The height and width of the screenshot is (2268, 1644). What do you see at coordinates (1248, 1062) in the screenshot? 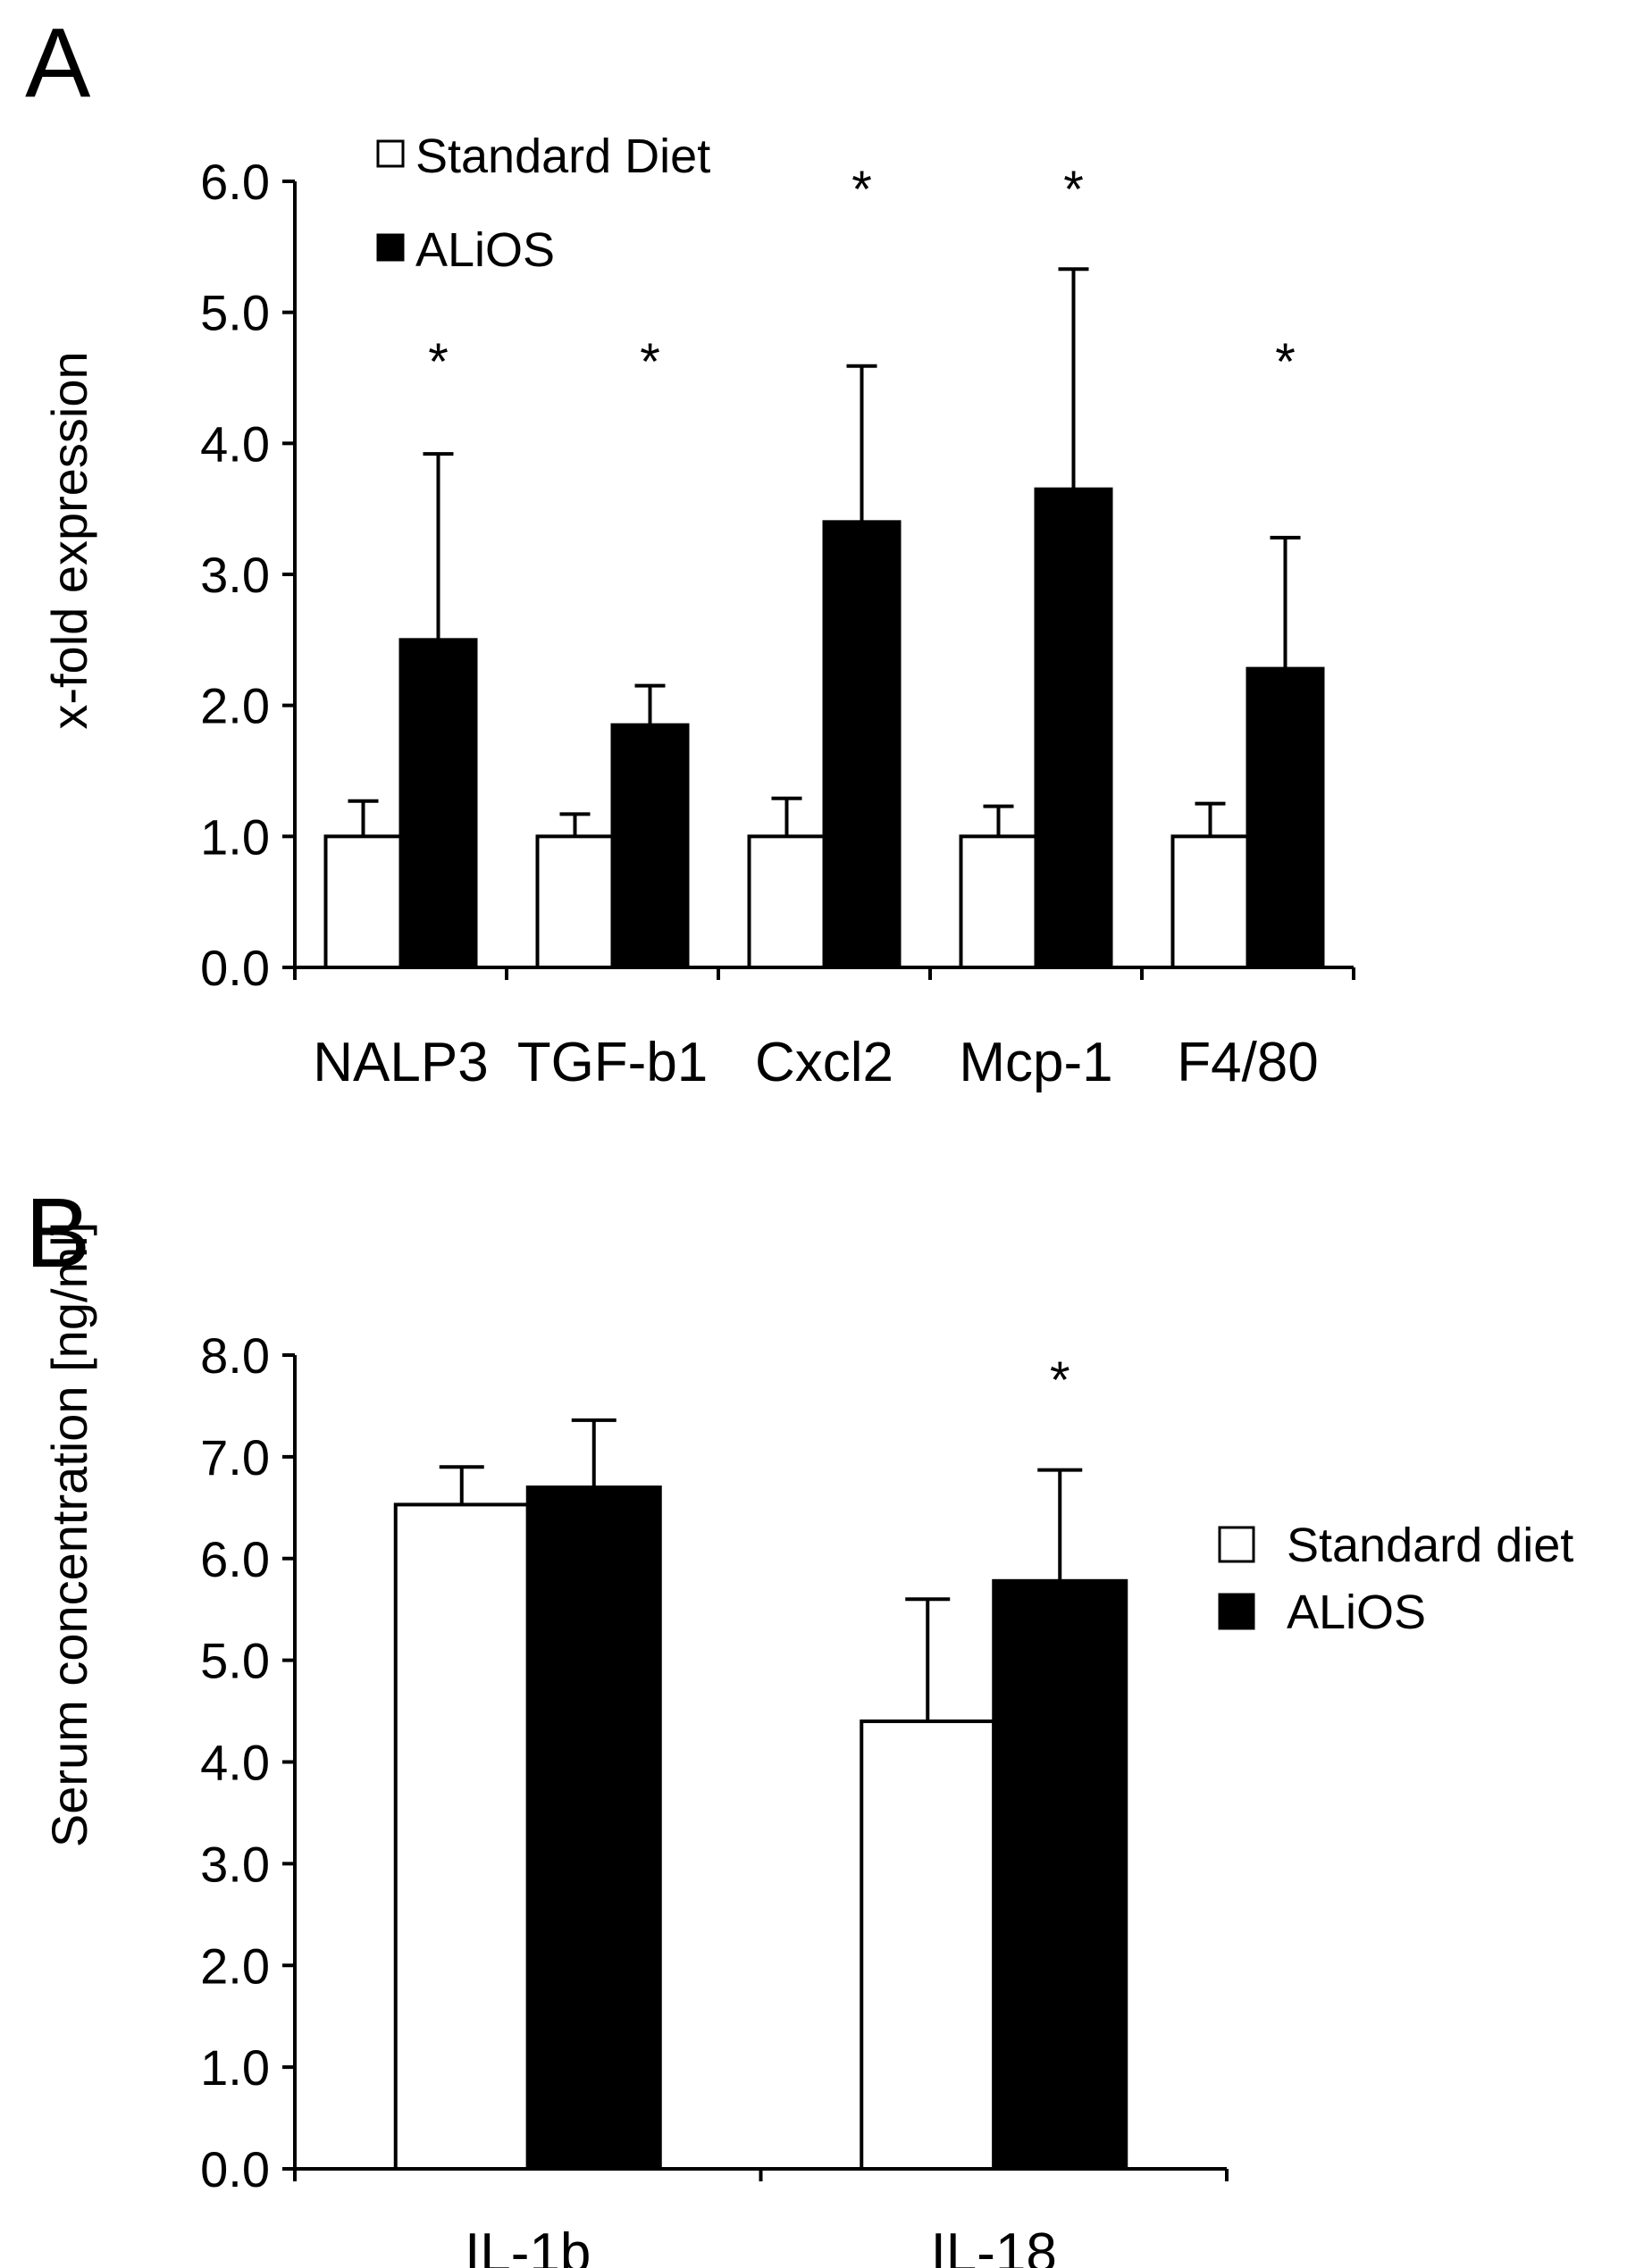
I see `category-label: F4/80` at bounding box center [1248, 1062].